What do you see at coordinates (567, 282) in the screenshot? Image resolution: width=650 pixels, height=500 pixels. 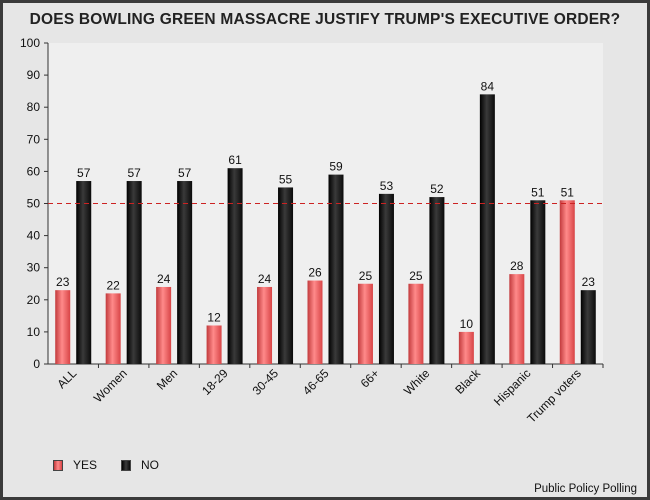 I see `bar-yes-trump-voters` at bounding box center [567, 282].